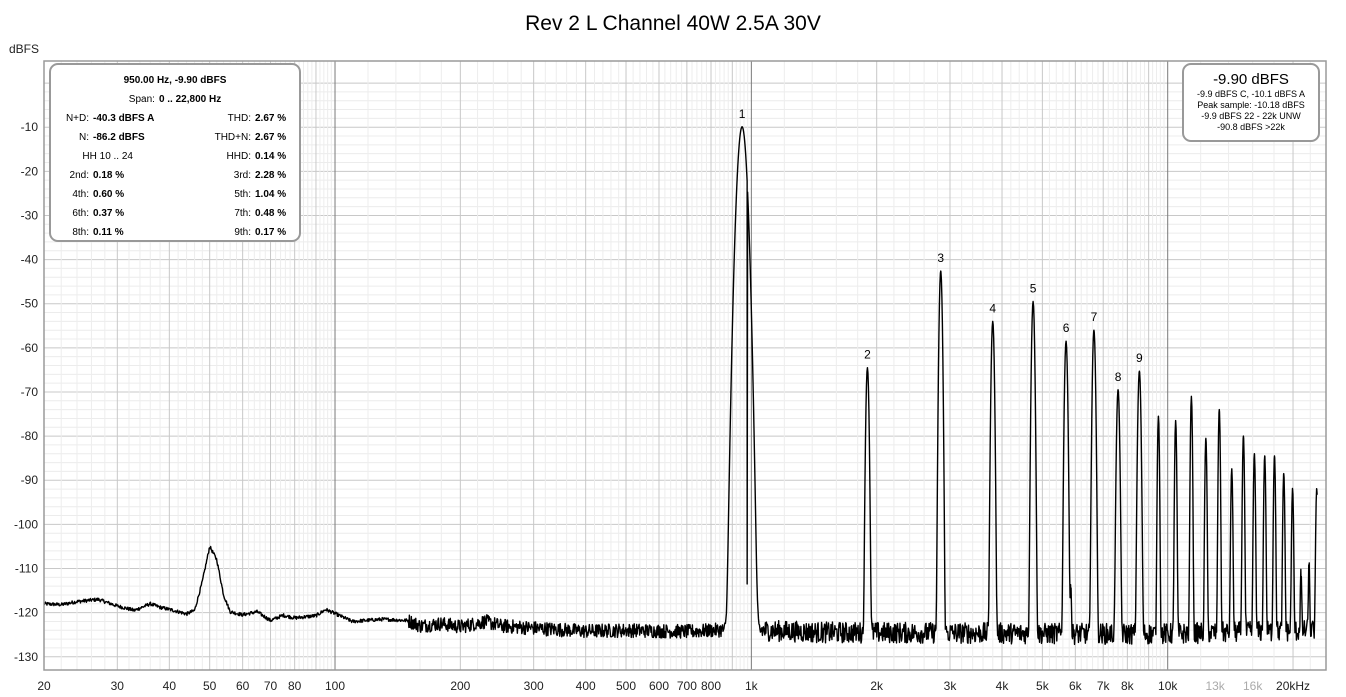 The image size is (1346, 697). What do you see at coordinates (1168, 686) in the screenshot?
I see `x-tick-label: 10k` at bounding box center [1168, 686].